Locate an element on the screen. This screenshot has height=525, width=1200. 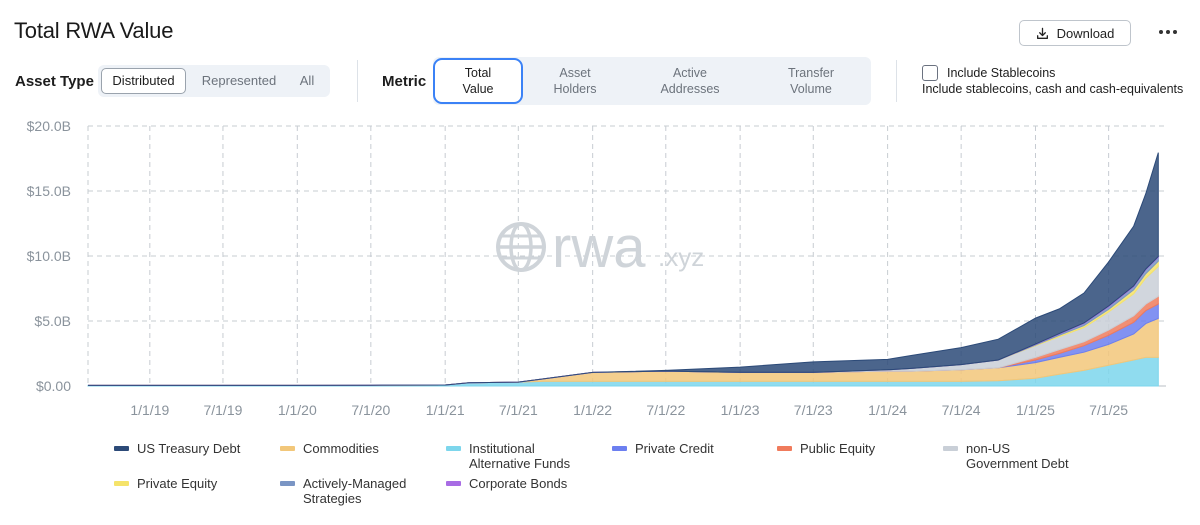
x-tick-label: 1/1/19 is located at coordinates (149, 410).